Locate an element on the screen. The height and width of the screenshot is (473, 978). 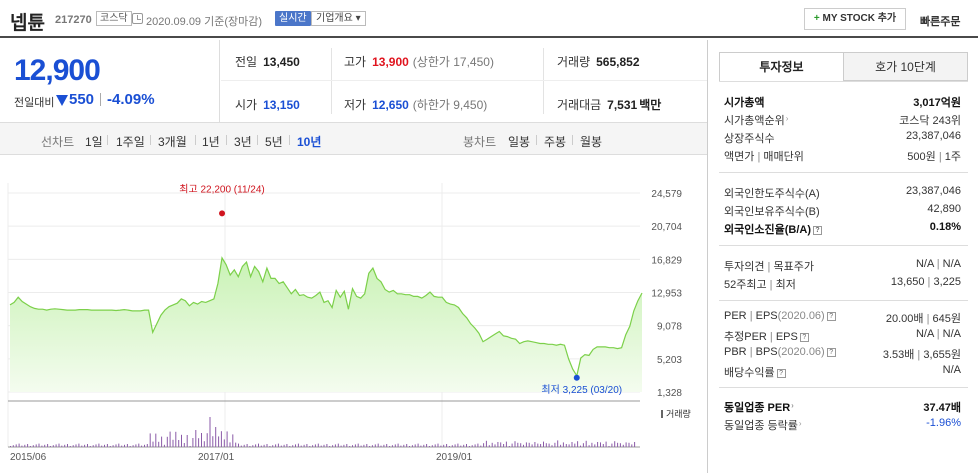
period-3m: 3개월 is located at coordinates (172, 142).